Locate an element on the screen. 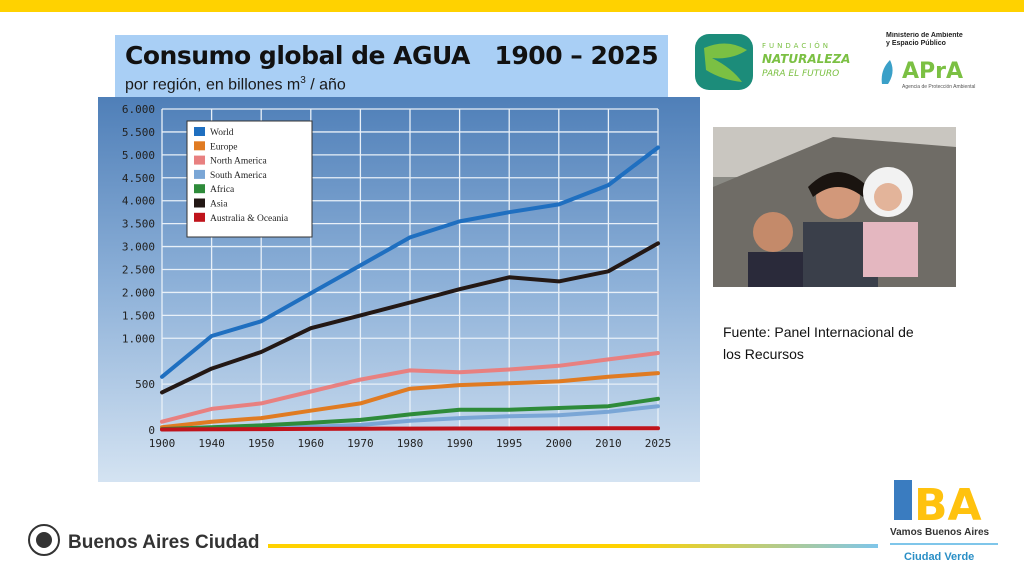  x-tick-label: 1970 is located at coordinates (360, 443).